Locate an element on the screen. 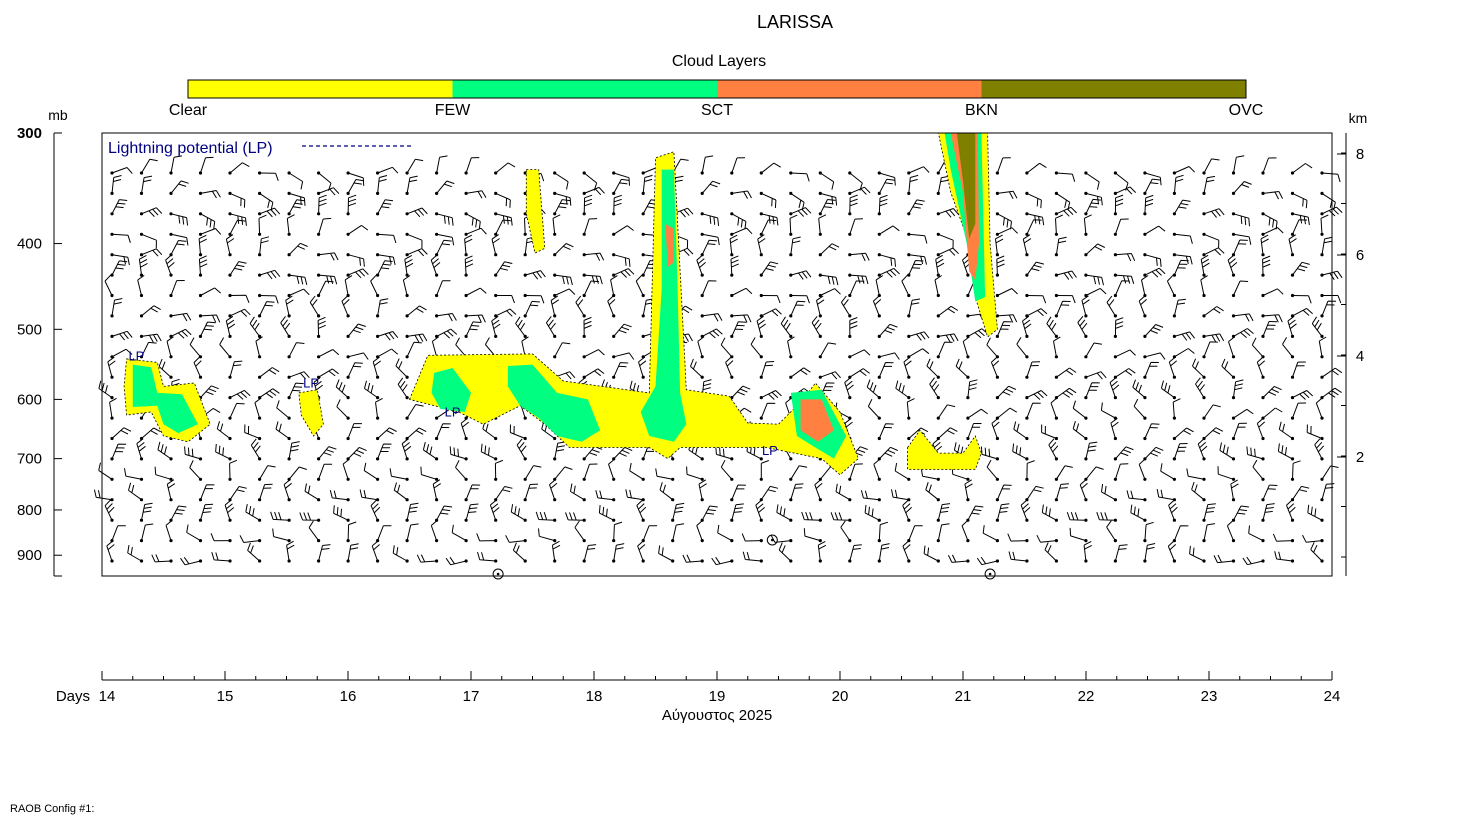 The width and height of the screenshot is (1466, 821). legend-label-few: FEW is located at coordinates (453, 110).